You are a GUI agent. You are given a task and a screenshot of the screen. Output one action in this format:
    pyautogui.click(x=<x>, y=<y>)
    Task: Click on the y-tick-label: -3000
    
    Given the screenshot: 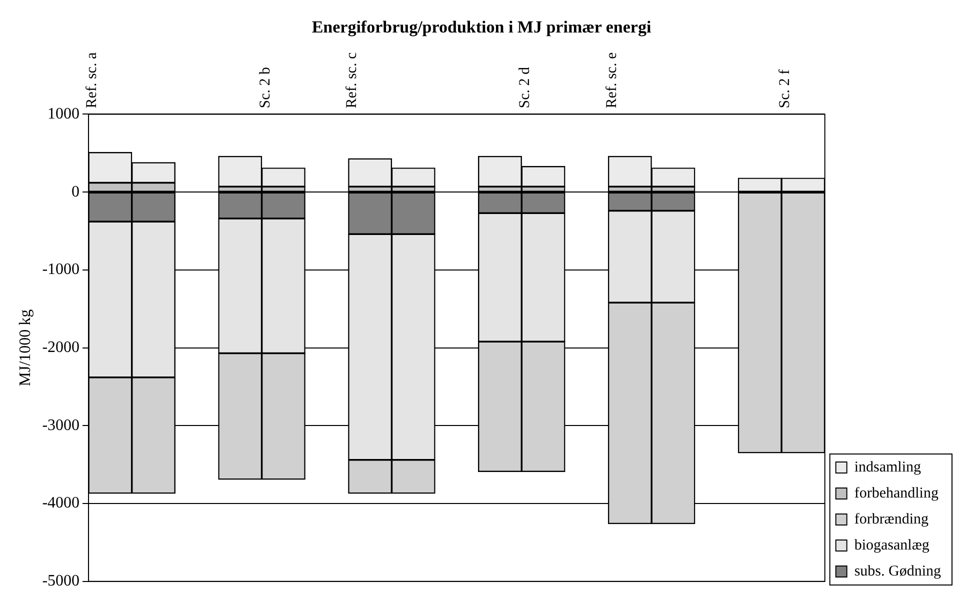 What is the action you would take?
    pyautogui.click(x=61, y=425)
    